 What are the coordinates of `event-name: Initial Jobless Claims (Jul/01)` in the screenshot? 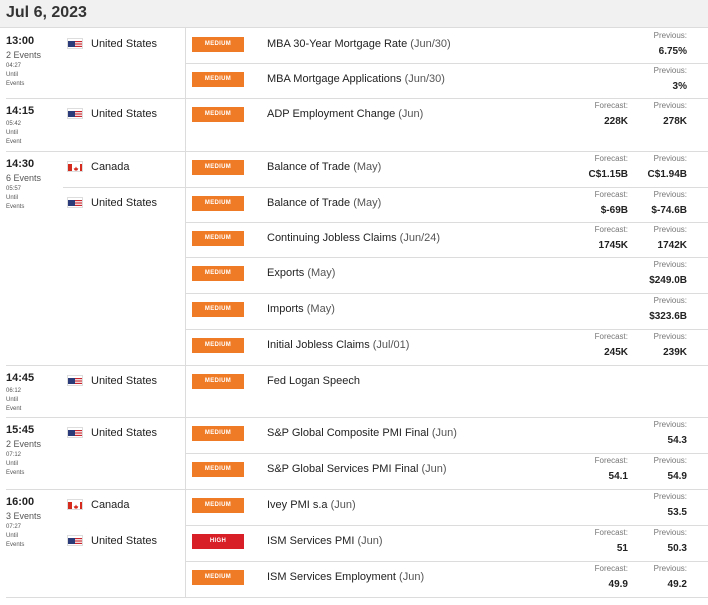 It's located at (338, 345).